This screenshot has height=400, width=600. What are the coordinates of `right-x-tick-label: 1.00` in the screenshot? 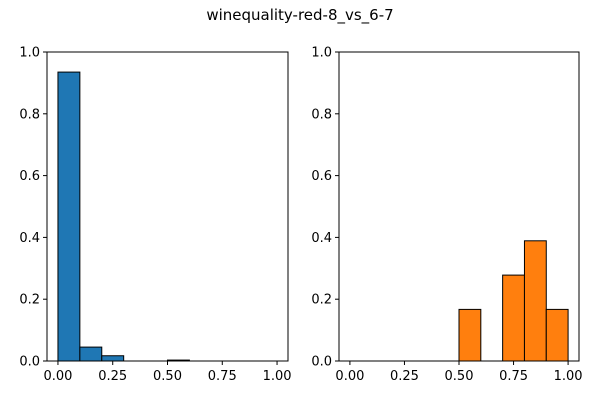 It's located at (568, 376).